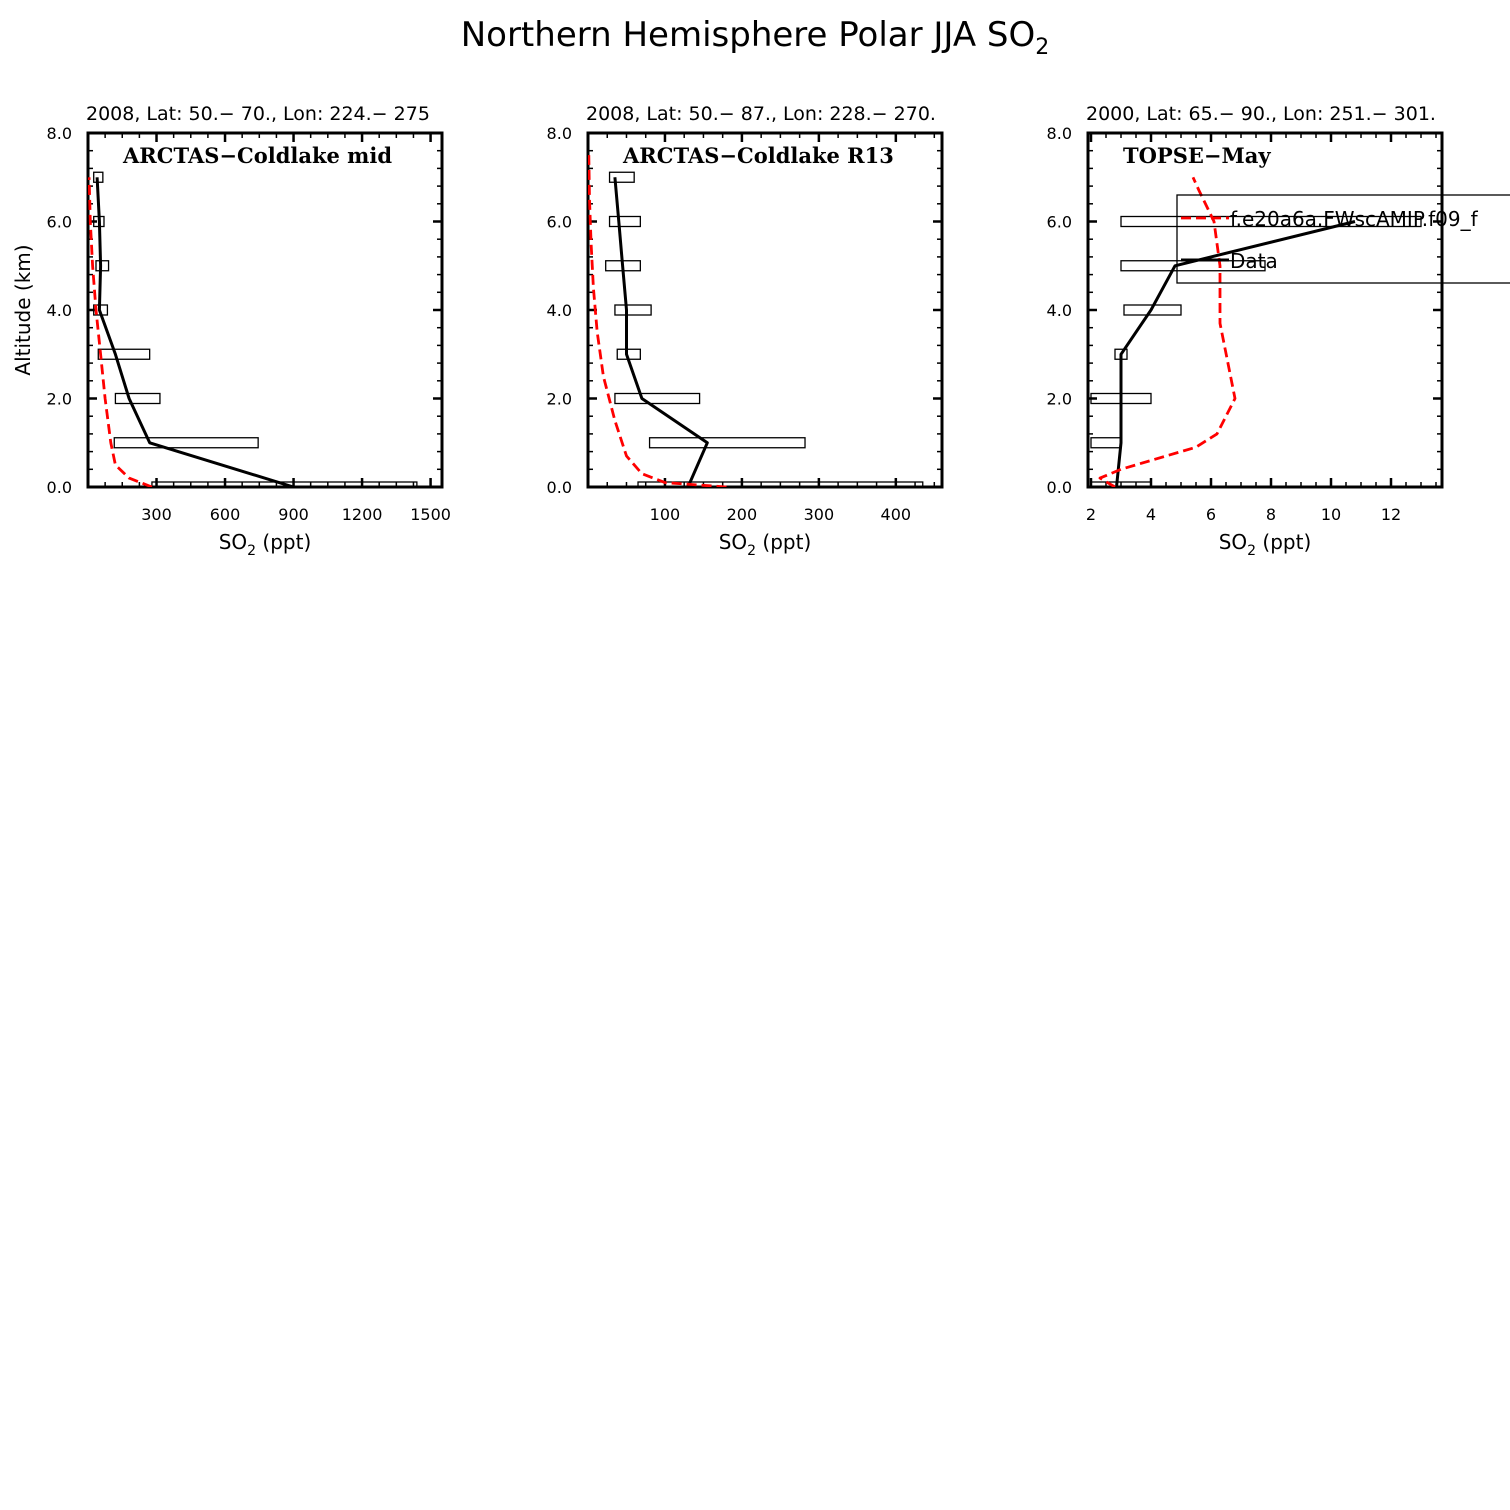 The width and height of the screenshot is (1510, 1510). I want to click on x-tick-label: 200, so click(742, 514).